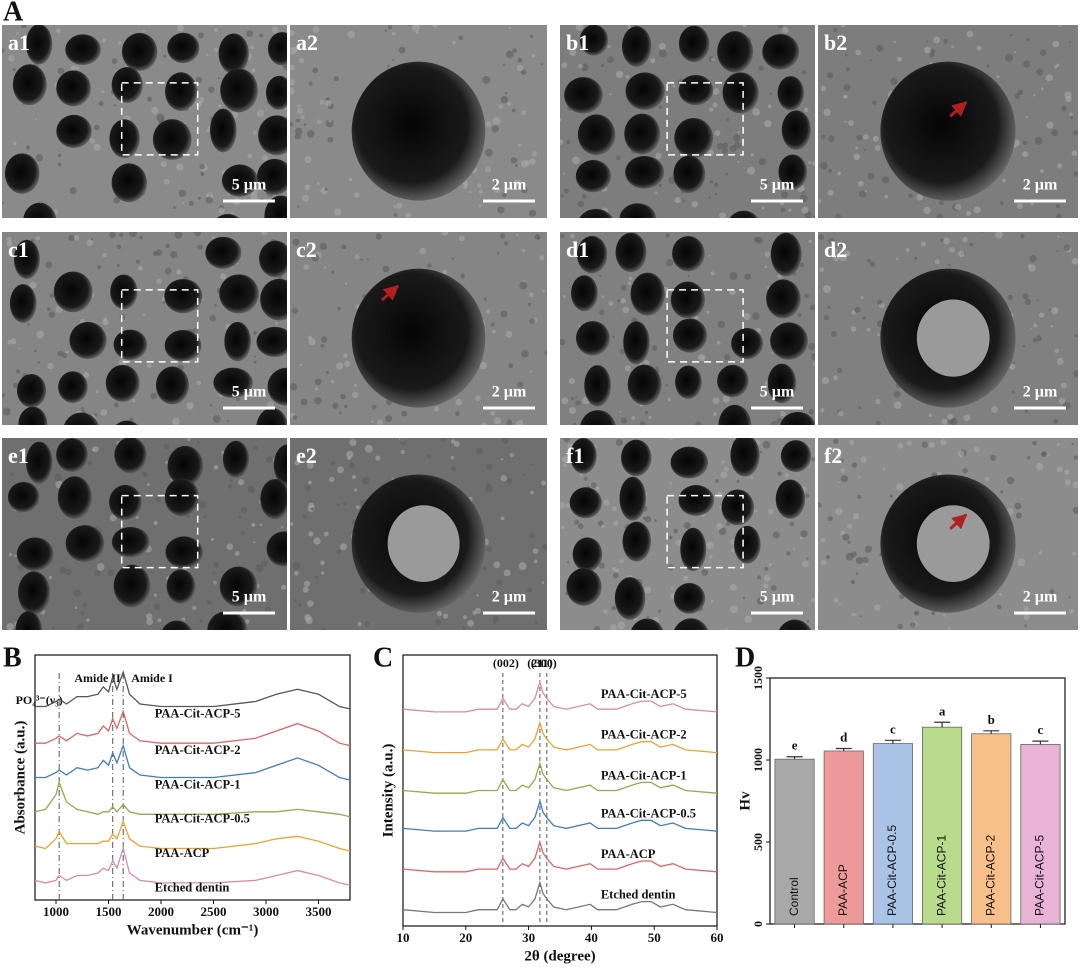 The height and width of the screenshot is (967, 1080). Describe the element at coordinates (638, 895) in the screenshot. I see `series-label: Etched dentin` at that location.